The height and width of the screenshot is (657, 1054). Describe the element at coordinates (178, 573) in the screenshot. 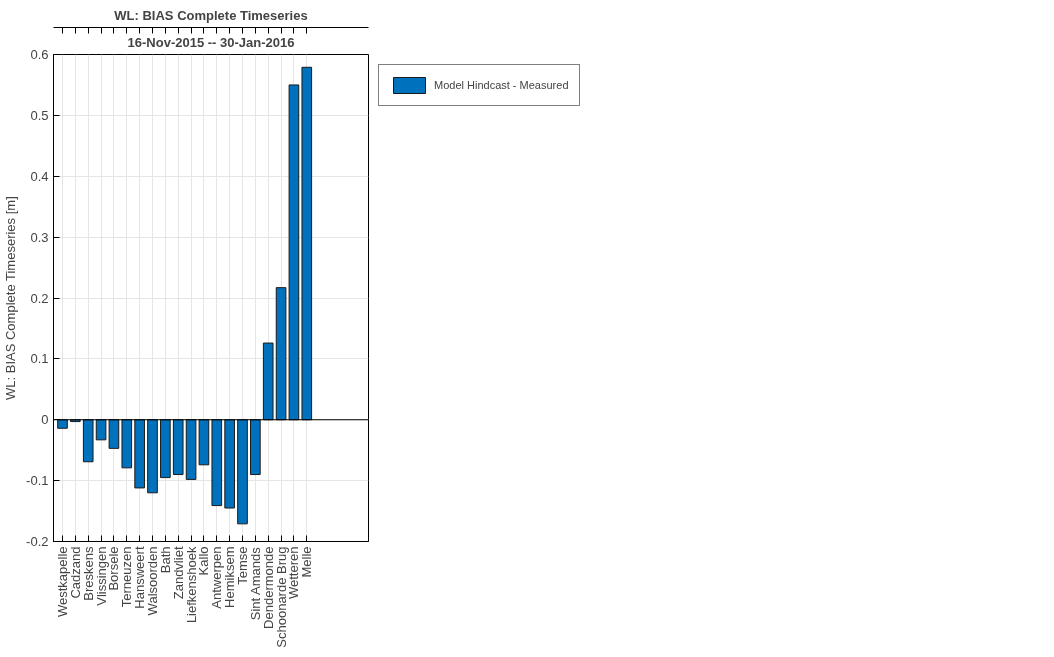

I see `x-tick-label: Zandvliet` at that location.